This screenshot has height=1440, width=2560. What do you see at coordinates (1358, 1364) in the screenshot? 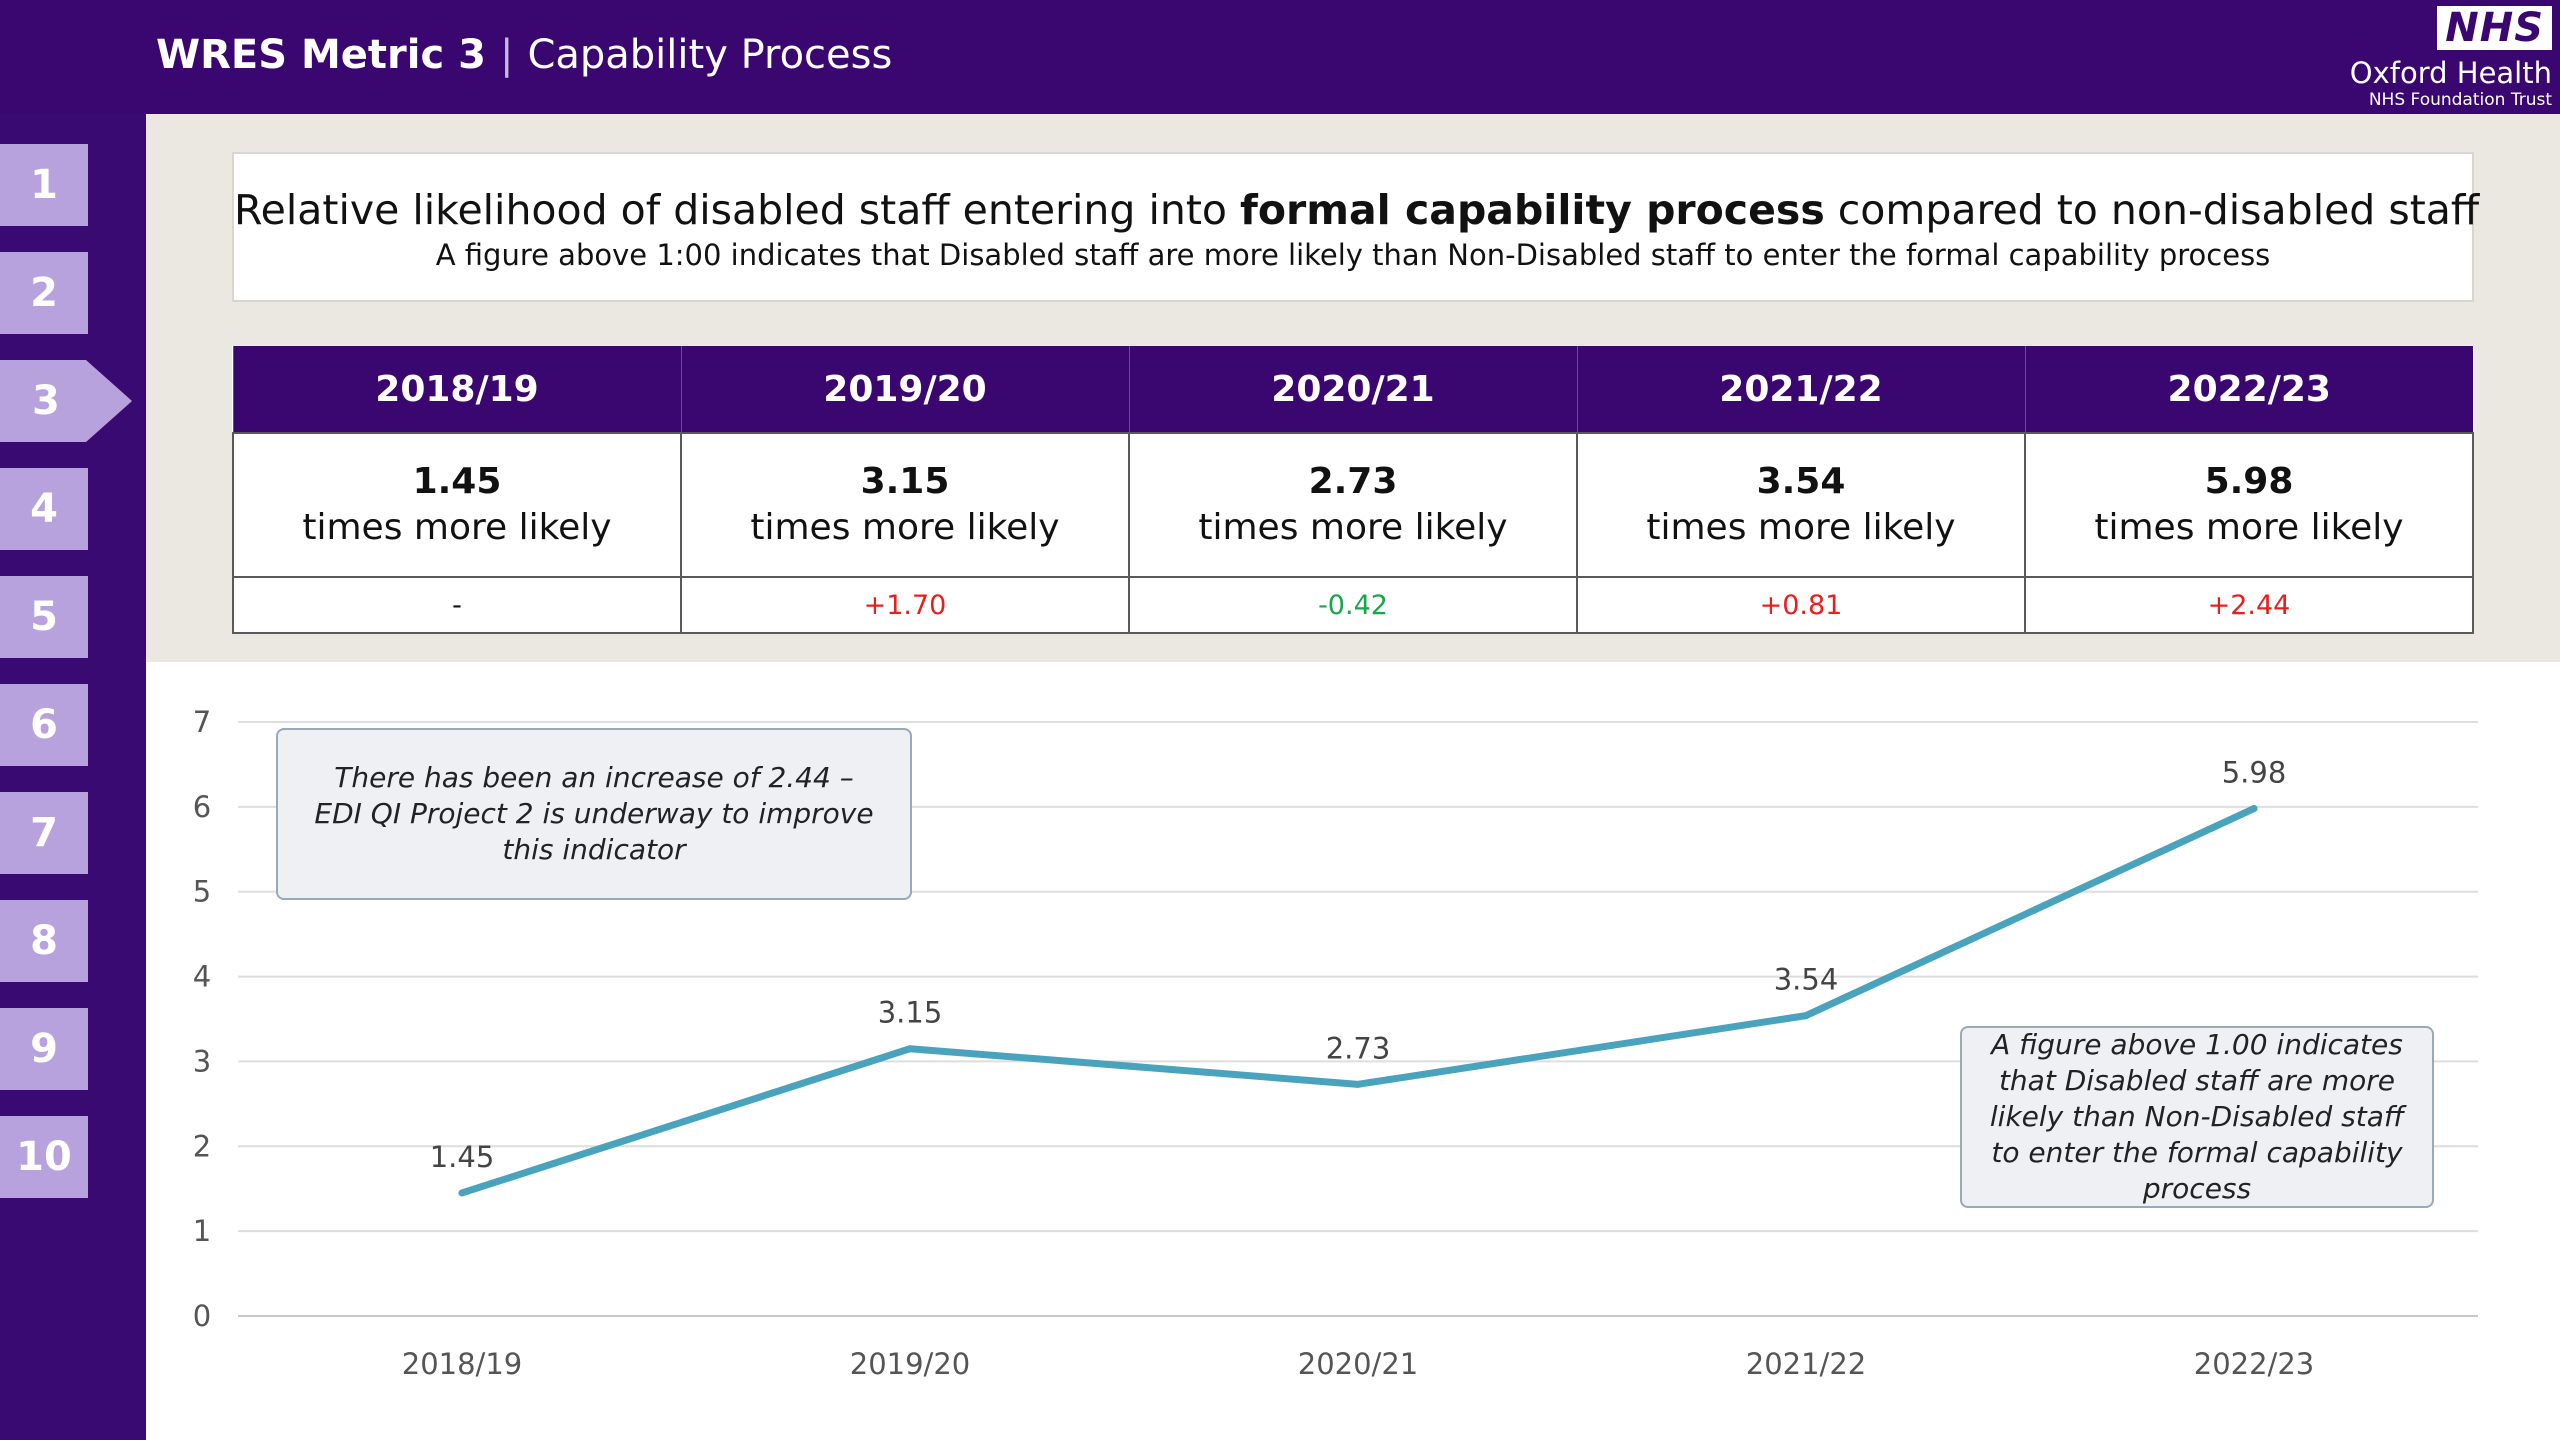
I see `x-tick-label: 2020/21` at bounding box center [1358, 1364].